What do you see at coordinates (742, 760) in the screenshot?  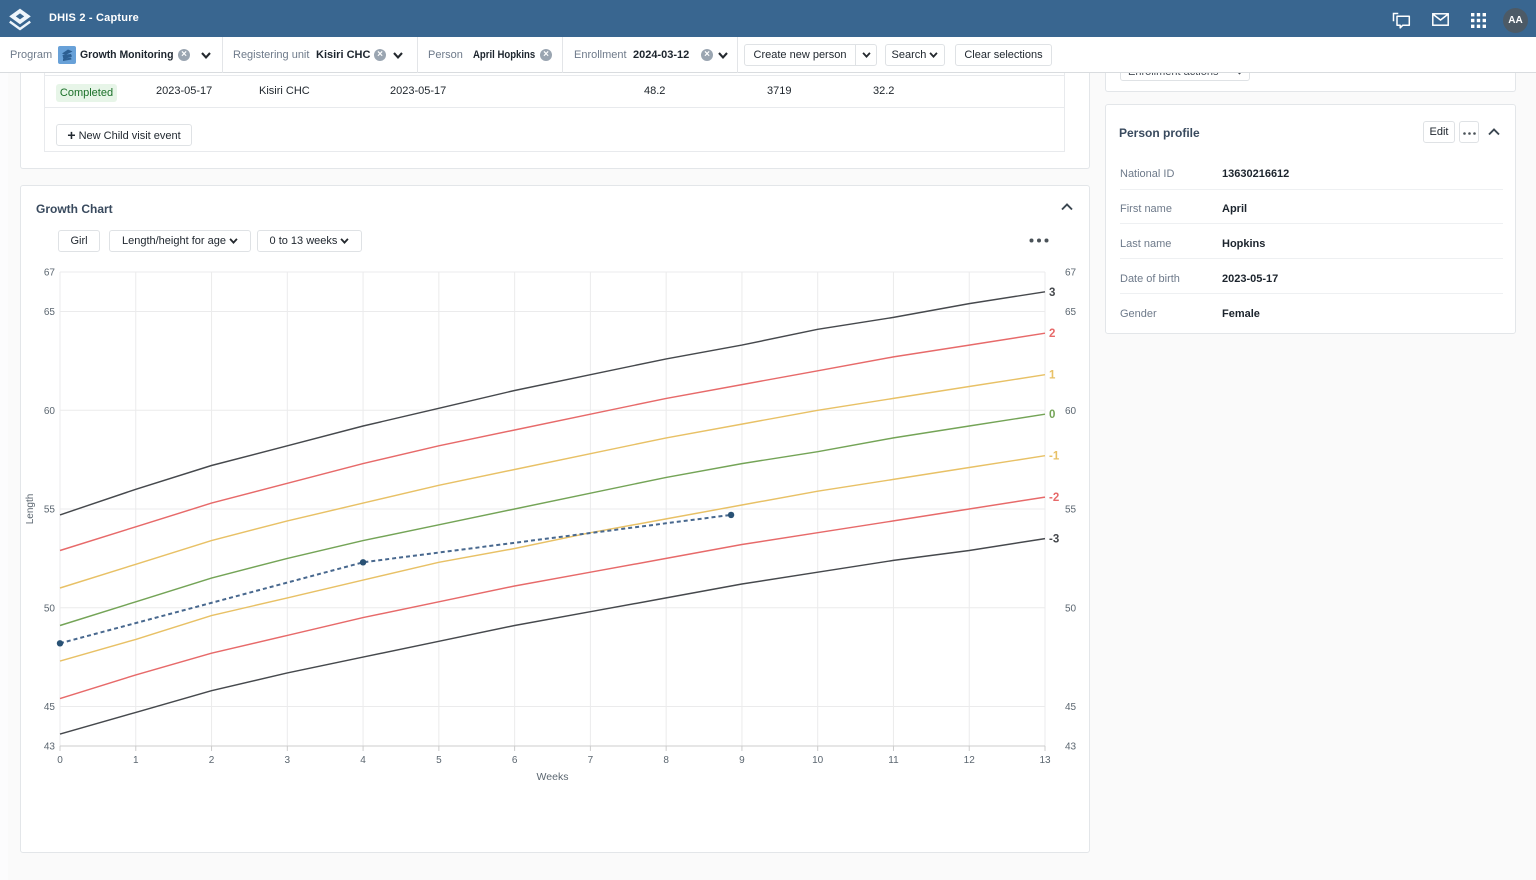 I see `svg-text: 9` at bounding box center [742, 760].